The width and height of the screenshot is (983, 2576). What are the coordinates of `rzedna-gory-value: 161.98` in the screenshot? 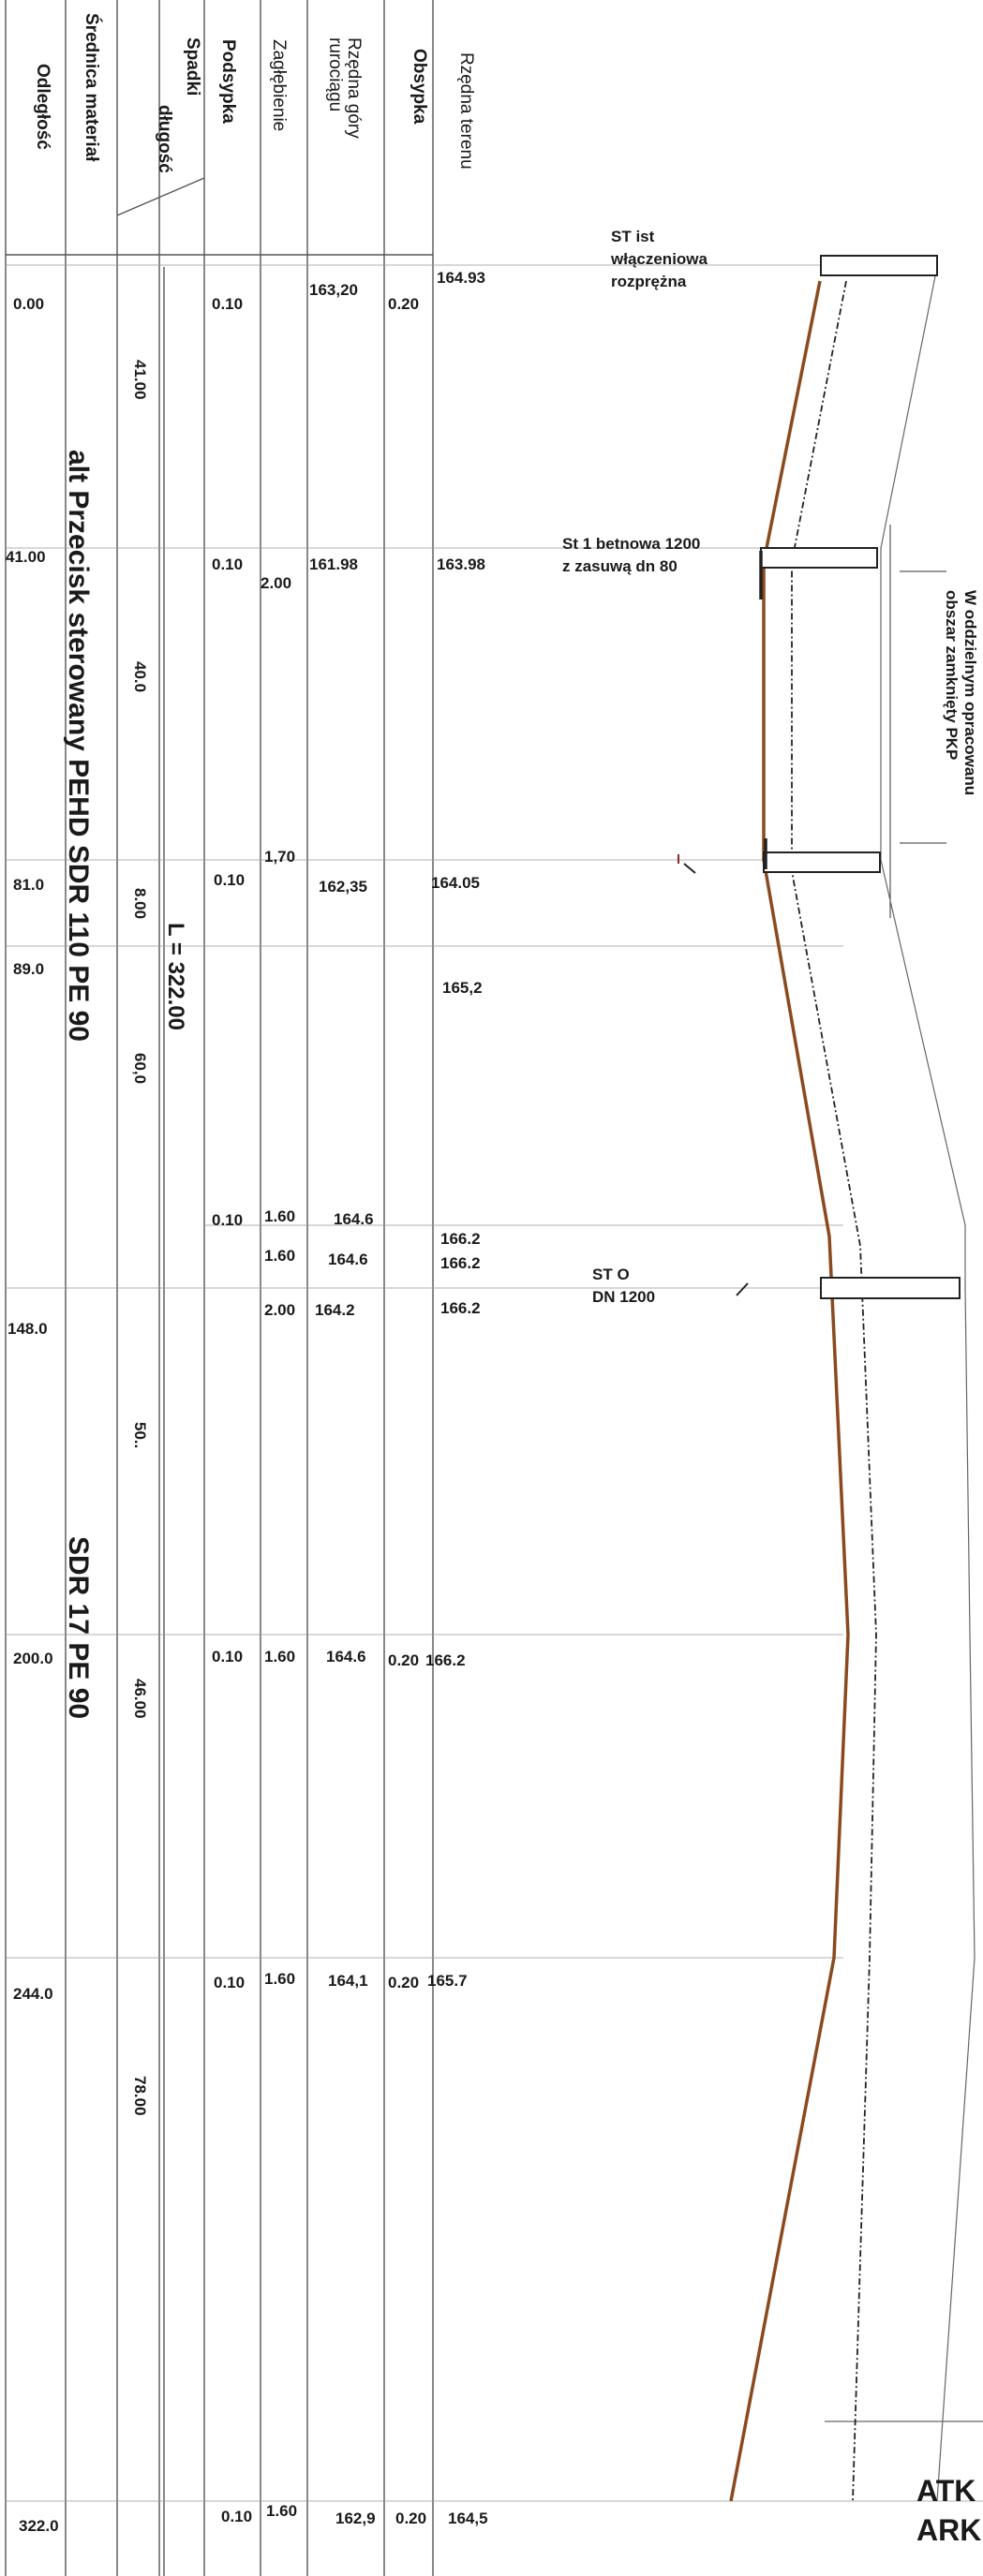 It's located at (333, 564).